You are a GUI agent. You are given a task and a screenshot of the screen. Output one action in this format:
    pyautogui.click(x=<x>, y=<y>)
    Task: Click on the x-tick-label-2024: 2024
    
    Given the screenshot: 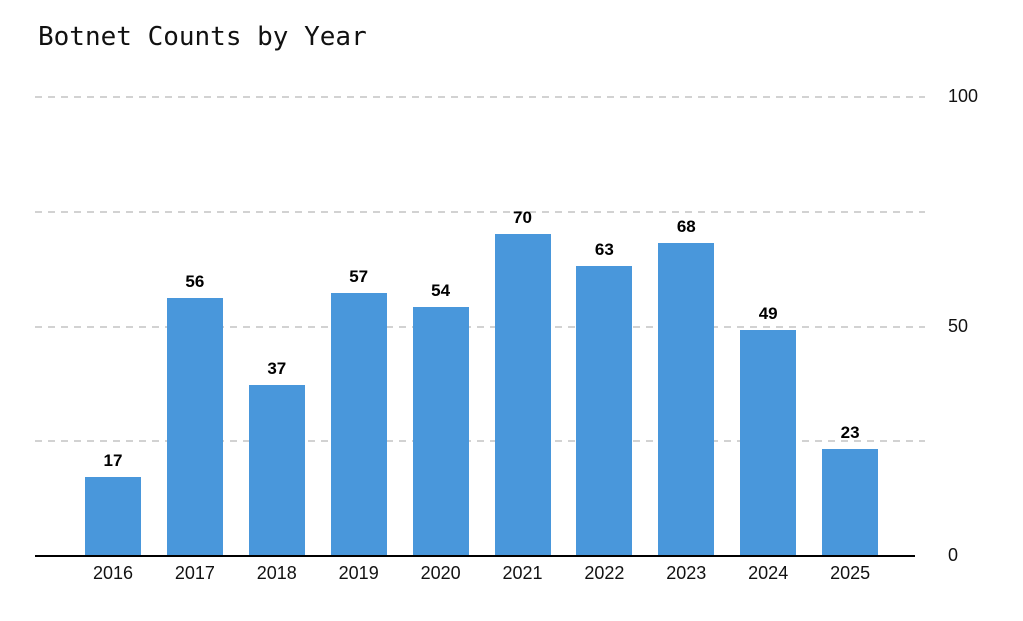 What is the action you would take?
    pyautogui.click(x=768, y=573)
    